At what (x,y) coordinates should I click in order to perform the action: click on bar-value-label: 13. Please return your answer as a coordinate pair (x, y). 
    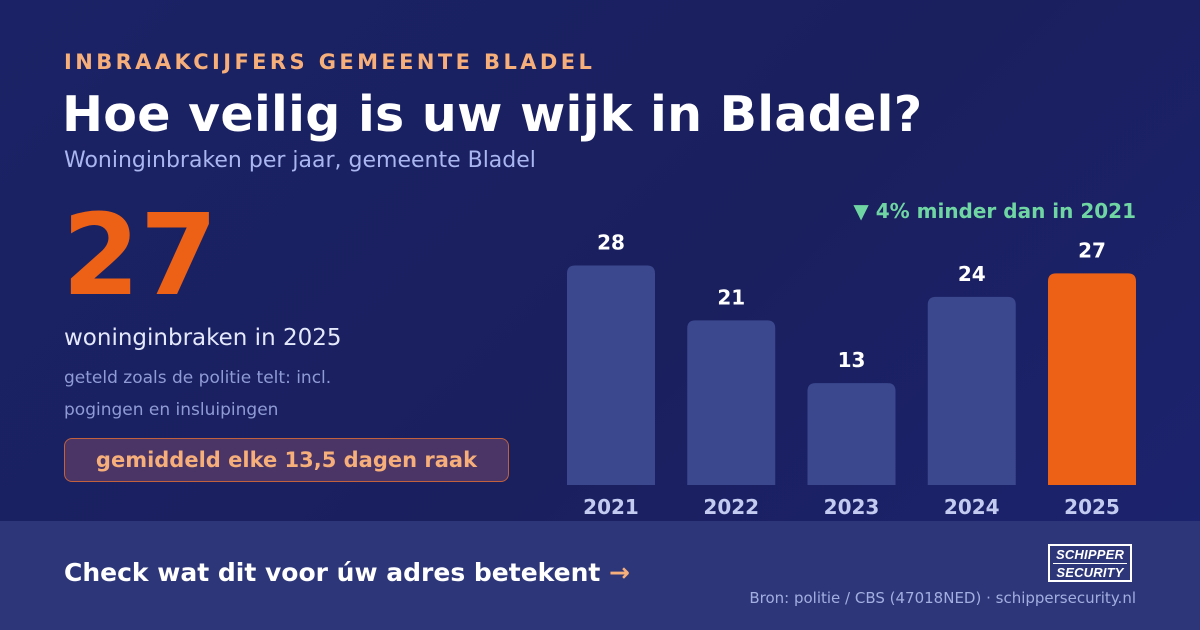
    Looking at the image, I should click on (852, 360).